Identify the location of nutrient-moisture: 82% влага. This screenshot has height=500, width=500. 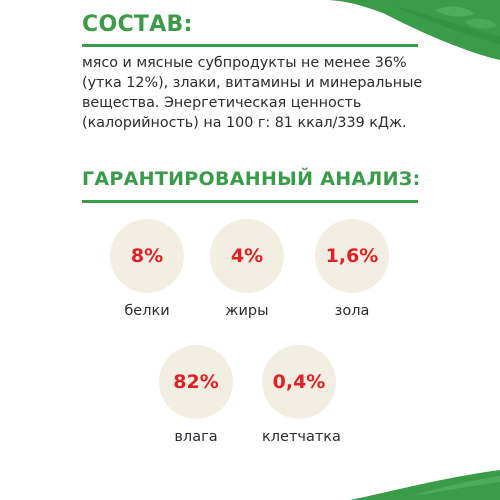
(196, 395).